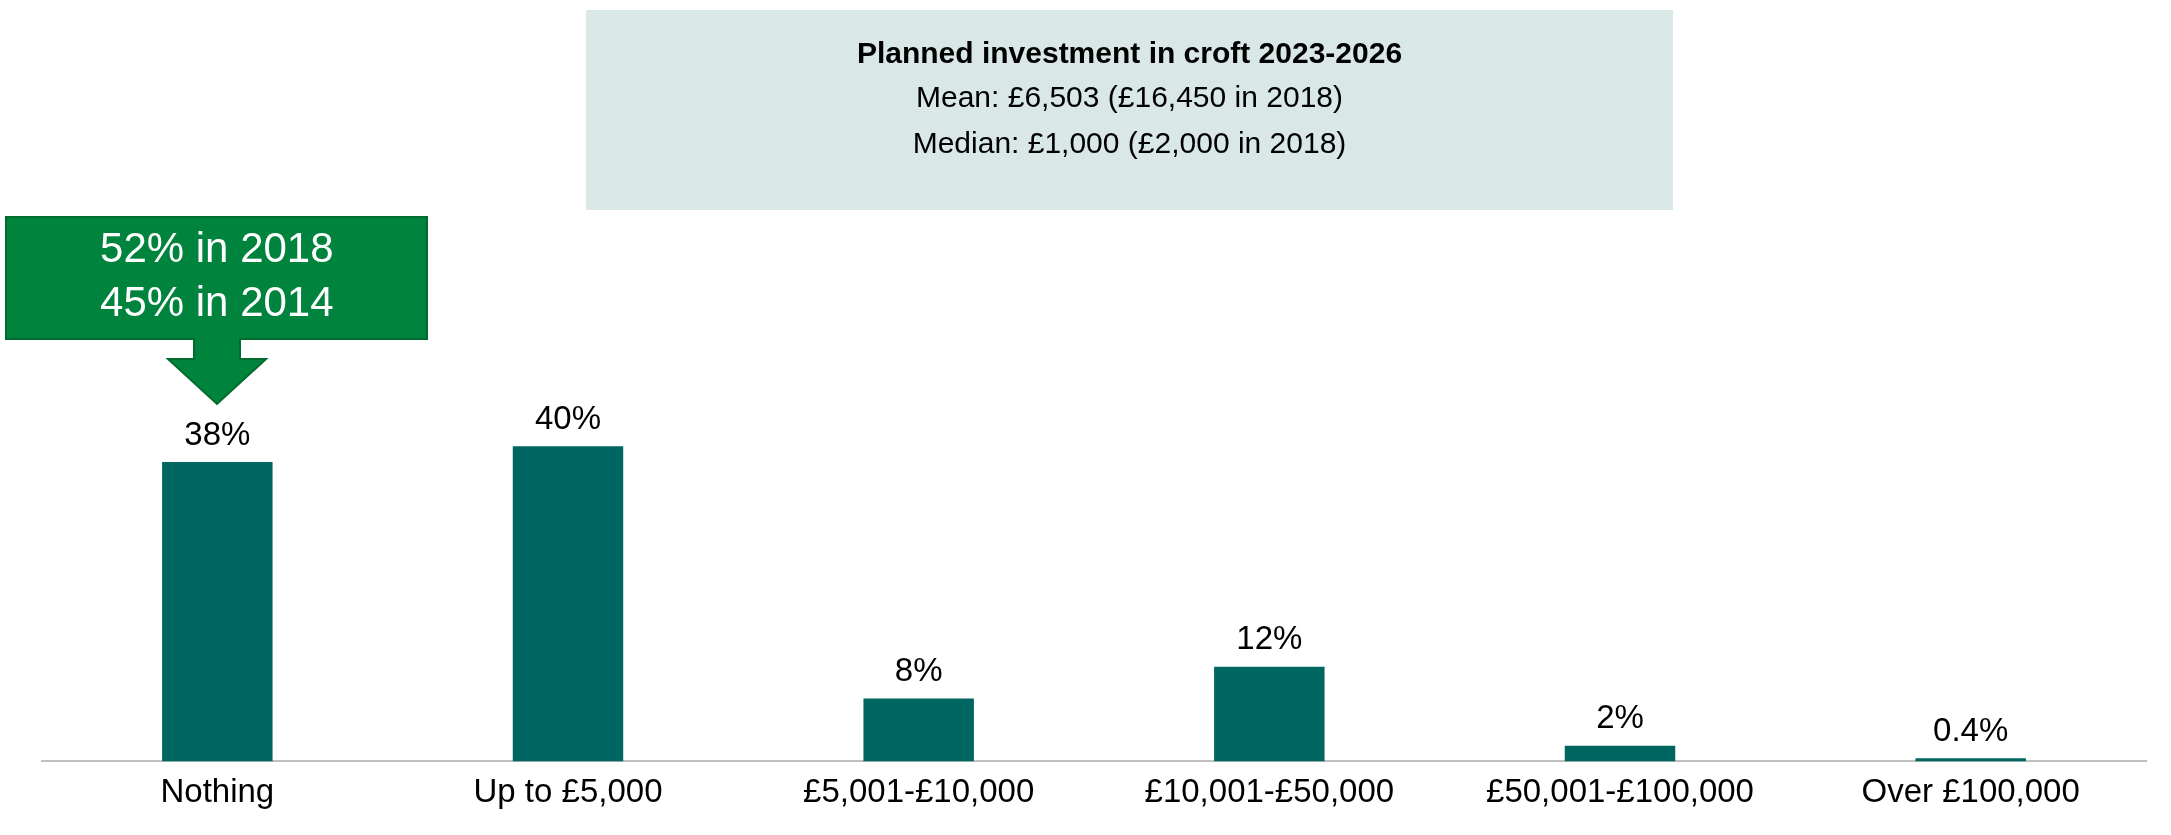 The height and width of the screenshot is (835, 2171). Describe the element at coordinates (568, 791) in the screenshot. I see `x-tick-label: Up to £5,000` at that location.